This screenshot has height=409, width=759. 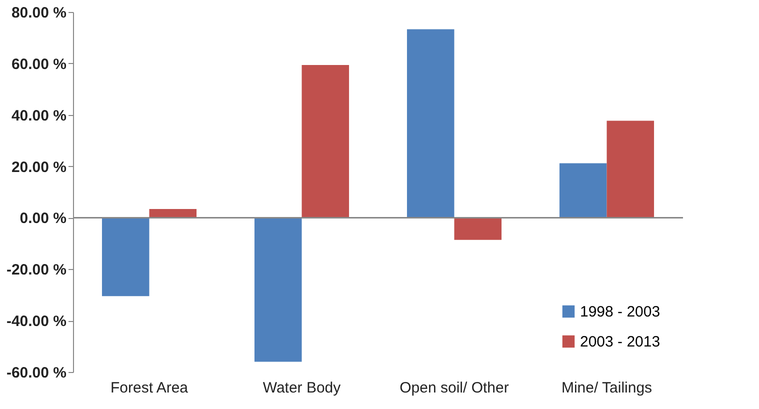 What do you see at coordinates (620, 342) in the screenshot?
I see `legend-label: 2003 - 2013` at bounding box center [620, 342].